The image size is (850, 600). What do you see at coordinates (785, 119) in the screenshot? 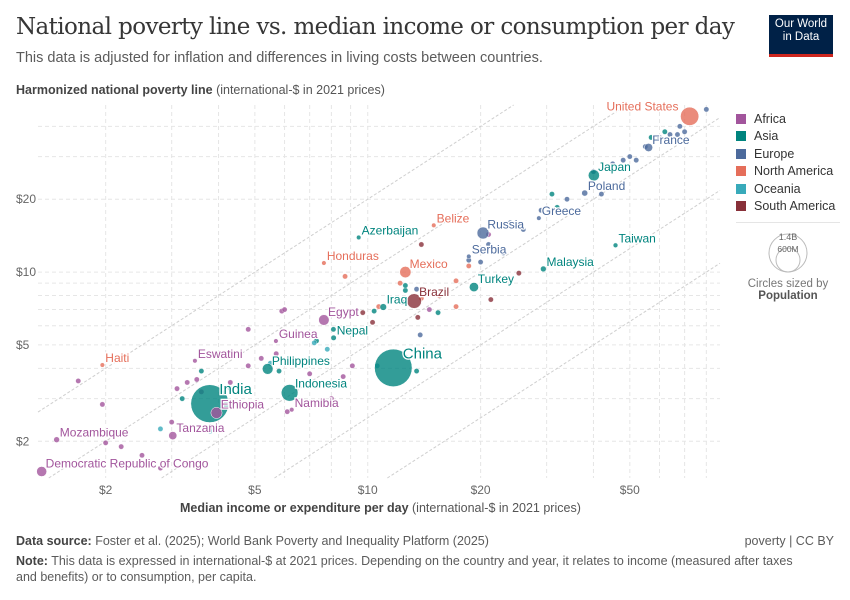
I see `legend-item-africa: Africa` at bounding box center [785, 119].